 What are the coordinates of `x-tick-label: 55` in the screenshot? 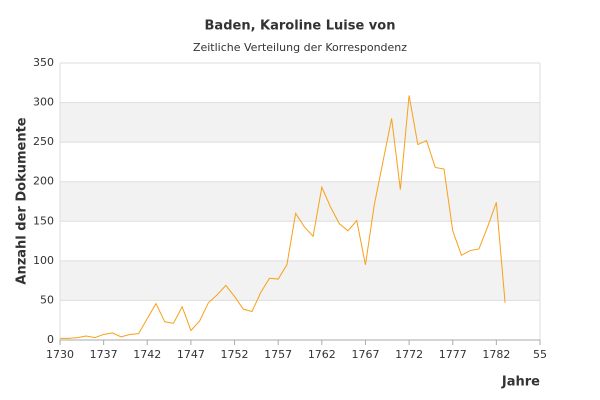 It's located at (540, 354).